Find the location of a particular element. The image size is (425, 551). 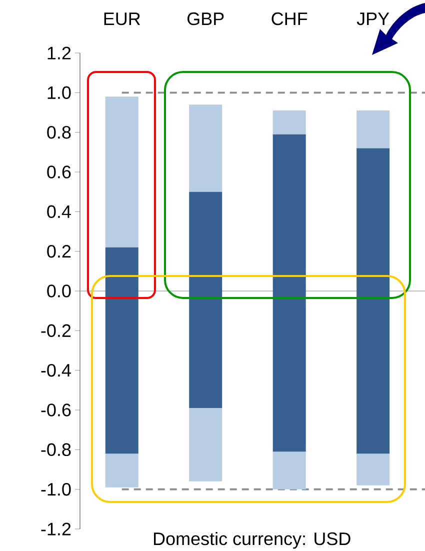

y-tick-label: -1.0 is located at coordinates (56, 489).